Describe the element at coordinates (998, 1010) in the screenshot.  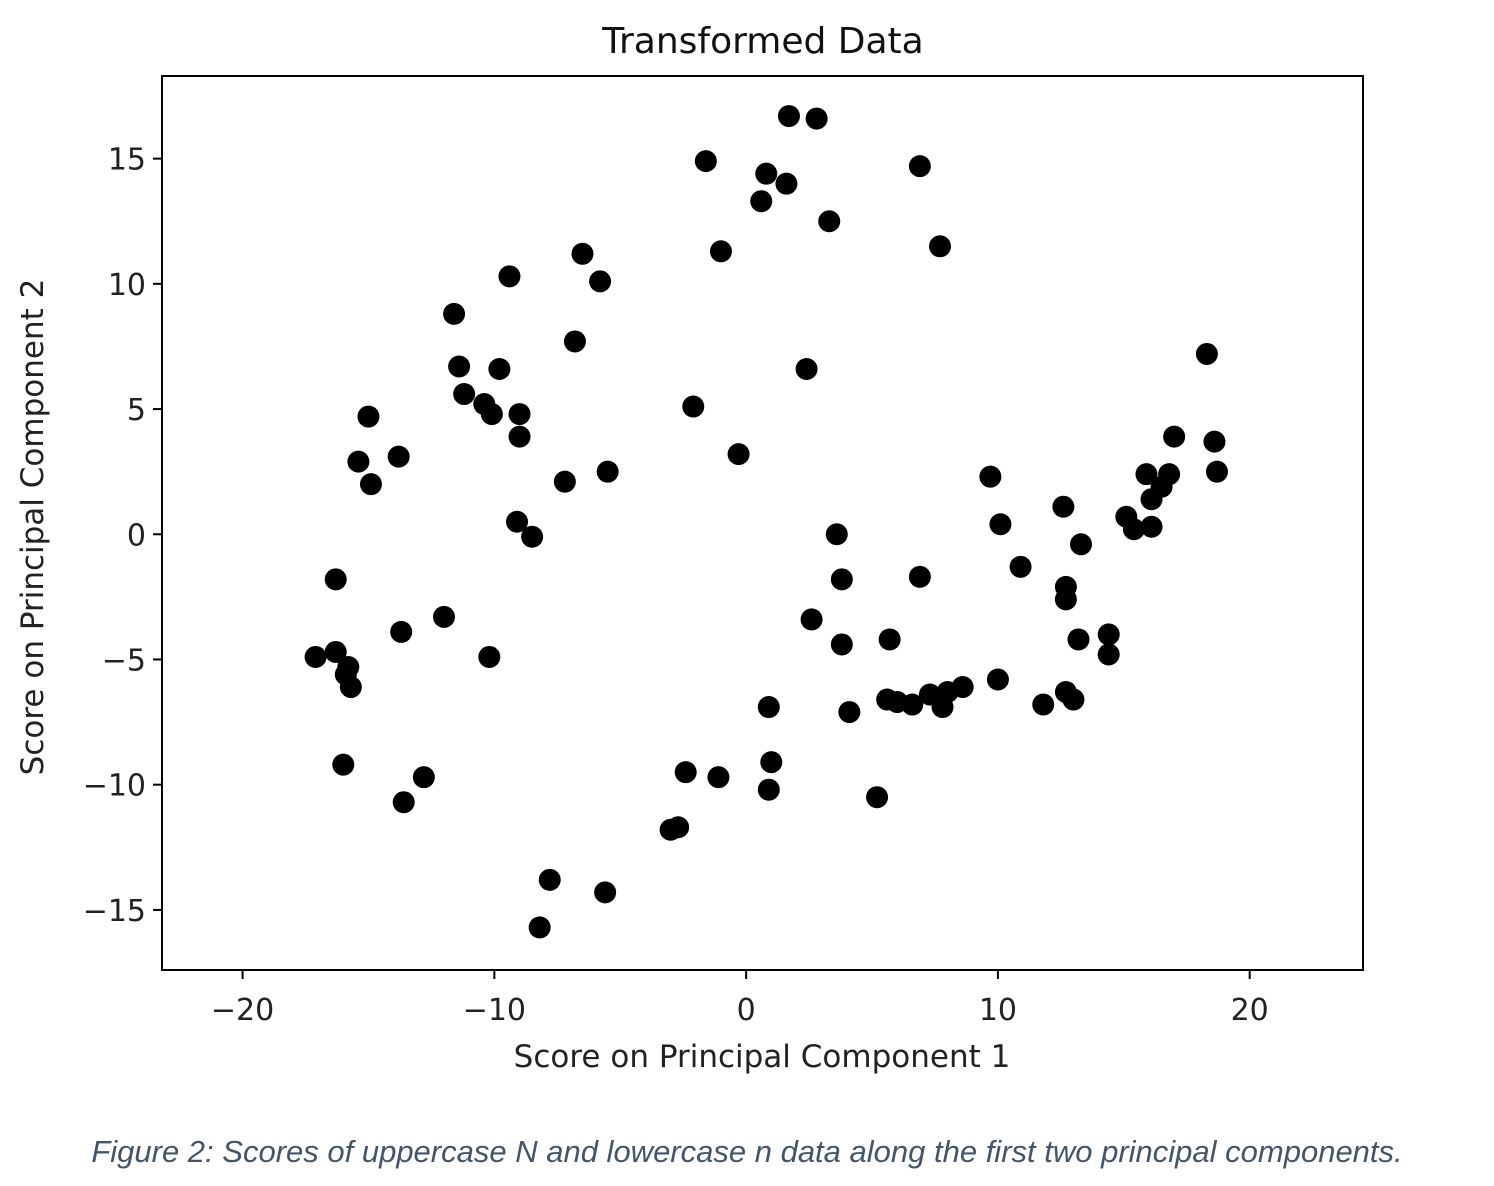
I see `x-tick-label-3: 10` at that location.